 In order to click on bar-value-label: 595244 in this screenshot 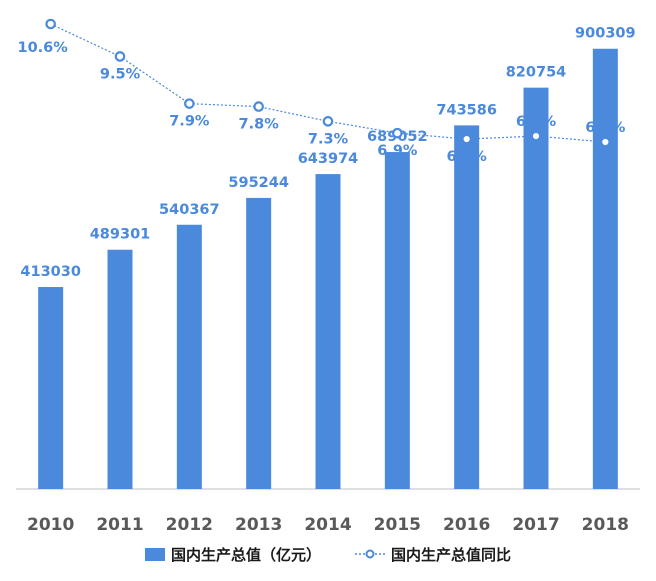, I will do `click(258, 183)`.